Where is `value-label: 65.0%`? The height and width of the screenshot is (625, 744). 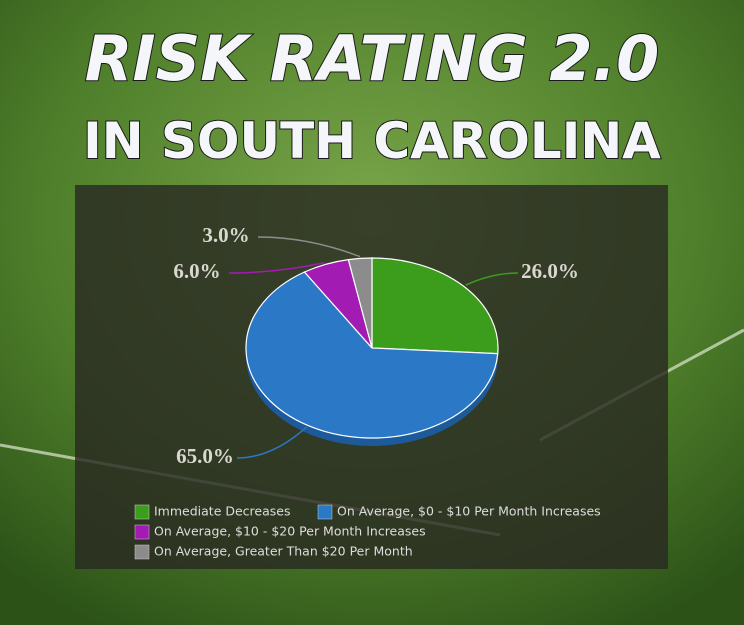 value-label: 65.0% is located at coordinates (205, 456).